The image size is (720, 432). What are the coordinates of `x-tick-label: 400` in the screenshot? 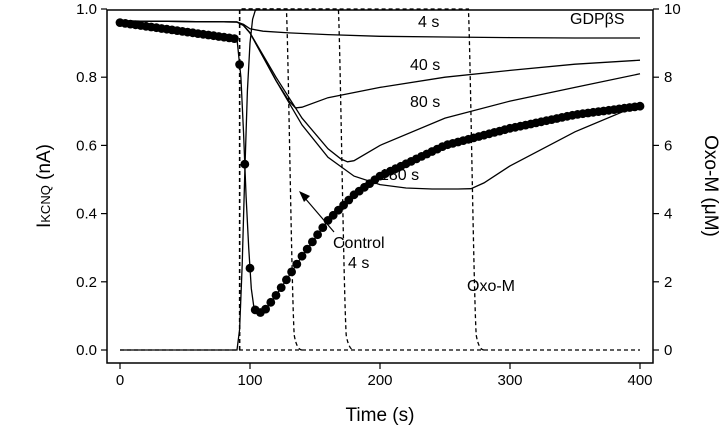 It's located at (639, 380).